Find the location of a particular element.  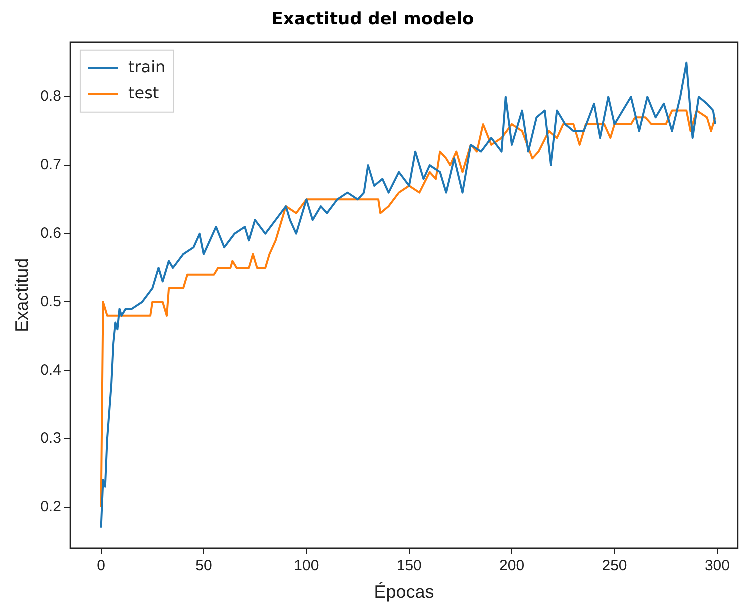

legend-label: train is located at coordinates (147, 67).